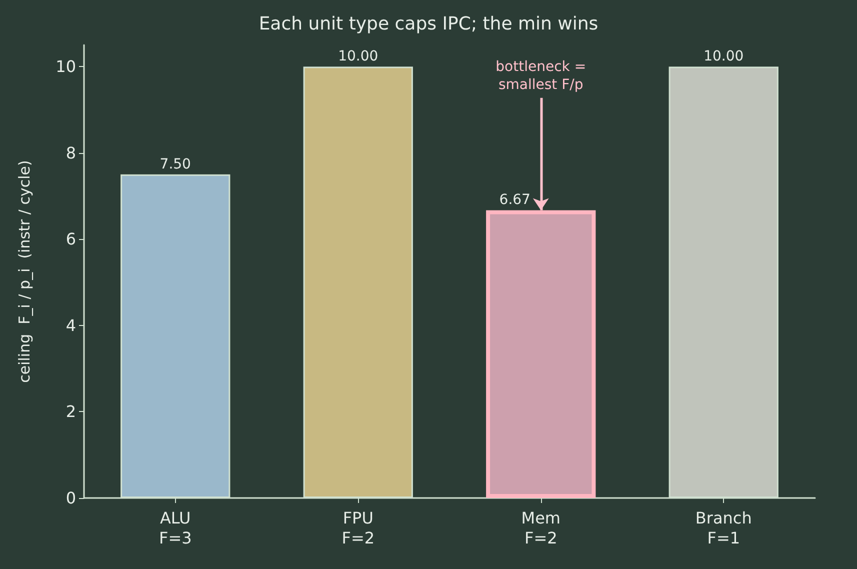 This screenshot has width=857, height=569. What do you see at coordinates (723, 528) in the screenshot?
I see `x-tick-label: Branch F=1` at bounding box center [723, 528].